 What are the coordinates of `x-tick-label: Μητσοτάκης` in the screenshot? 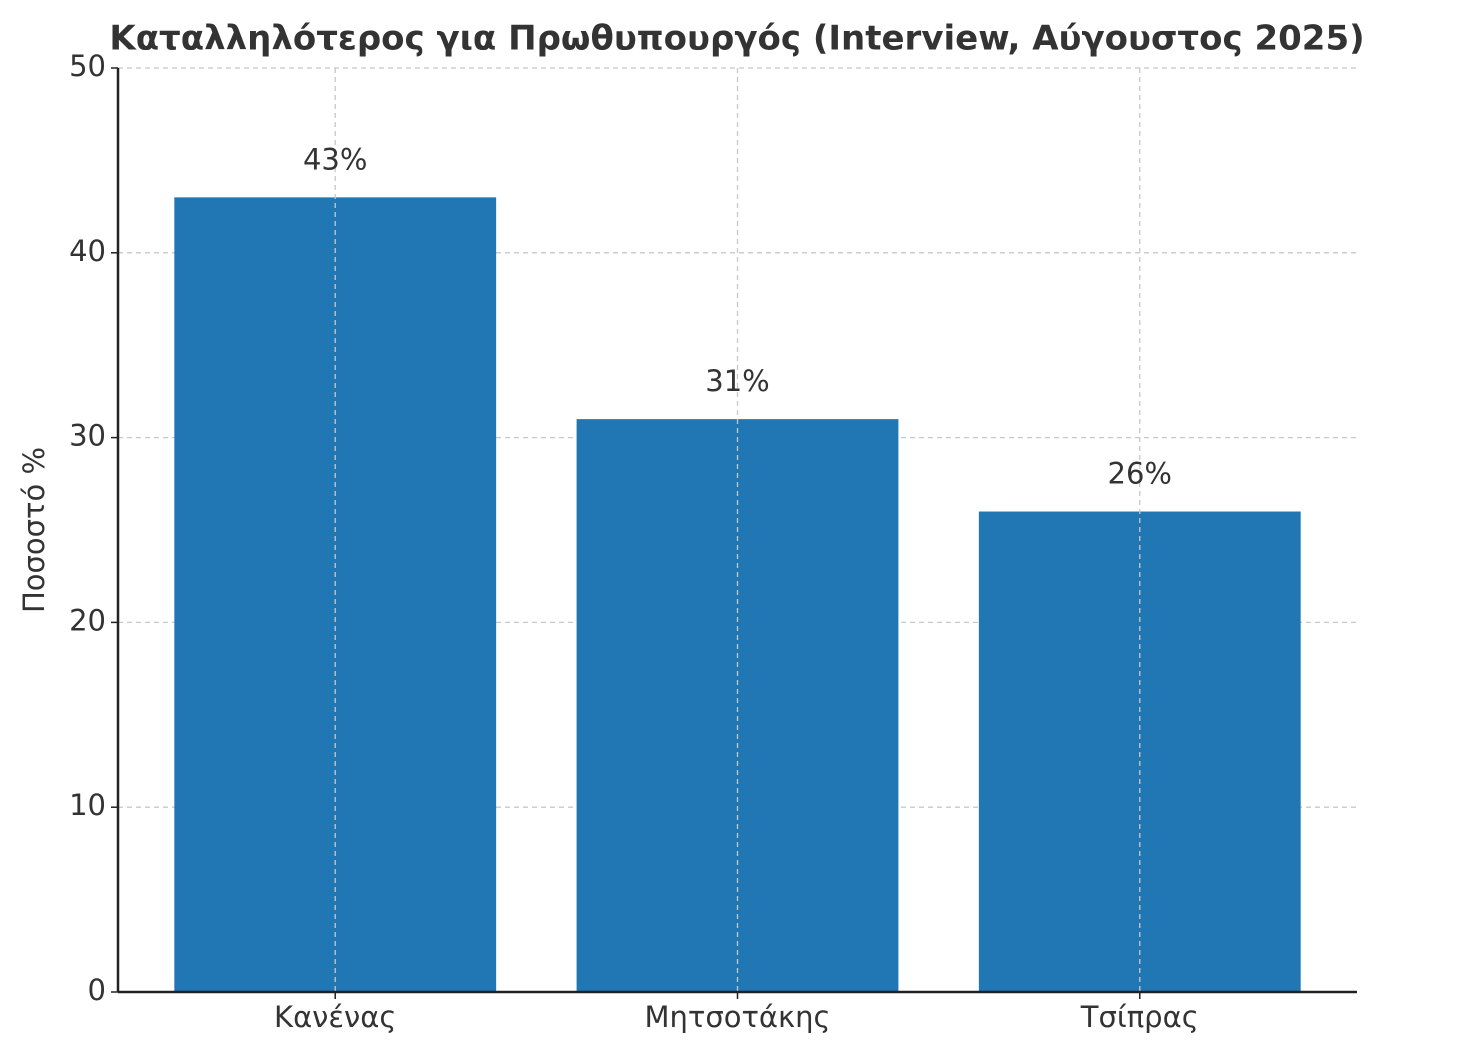 It's located at (737, 1017).